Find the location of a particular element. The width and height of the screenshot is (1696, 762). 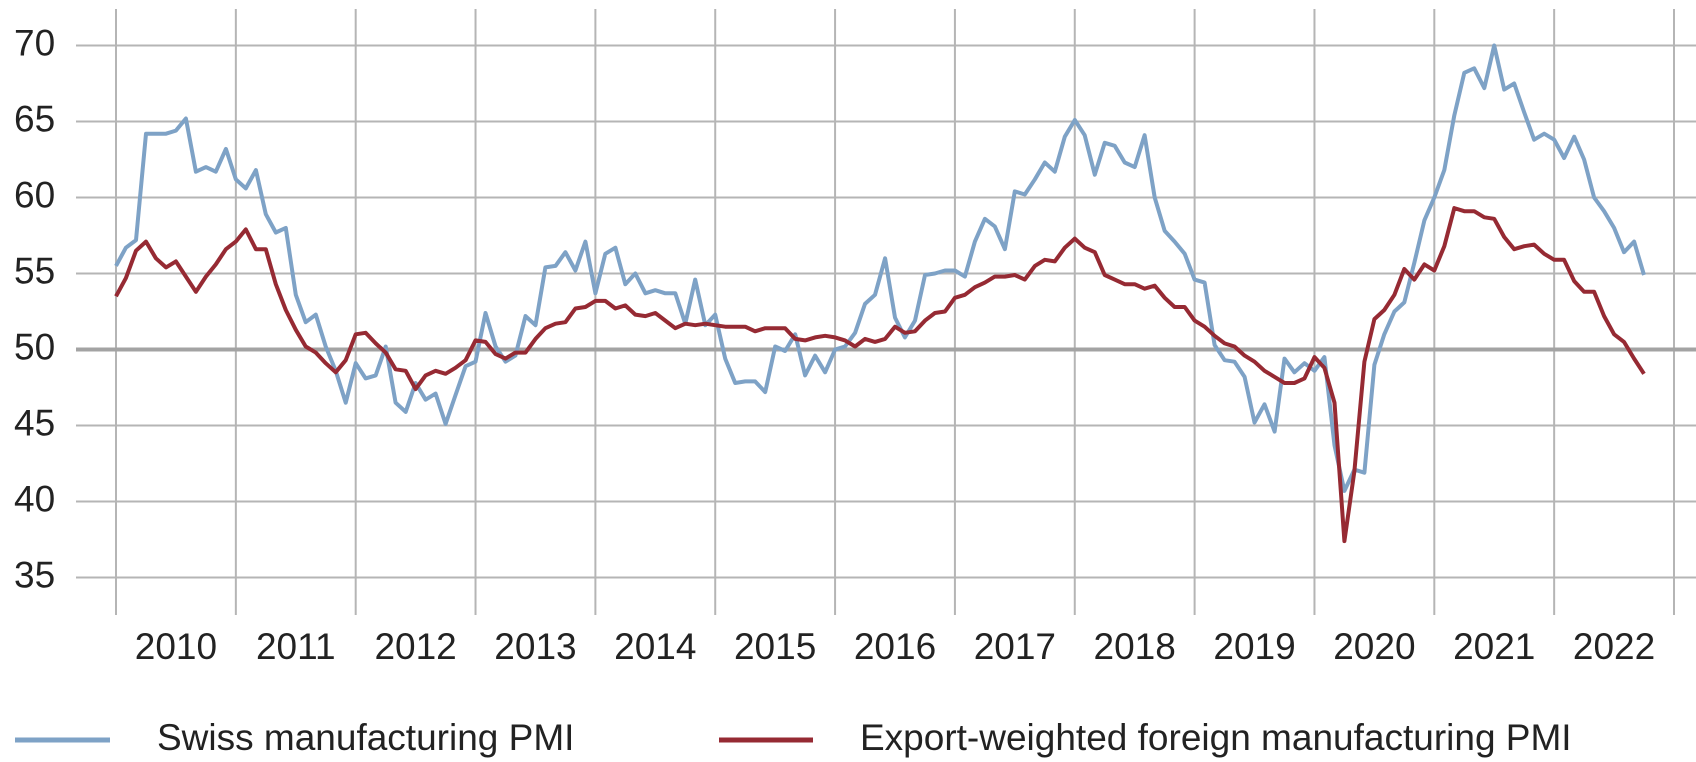

y-tick-label: 35 is located at coordinates (34, 574).